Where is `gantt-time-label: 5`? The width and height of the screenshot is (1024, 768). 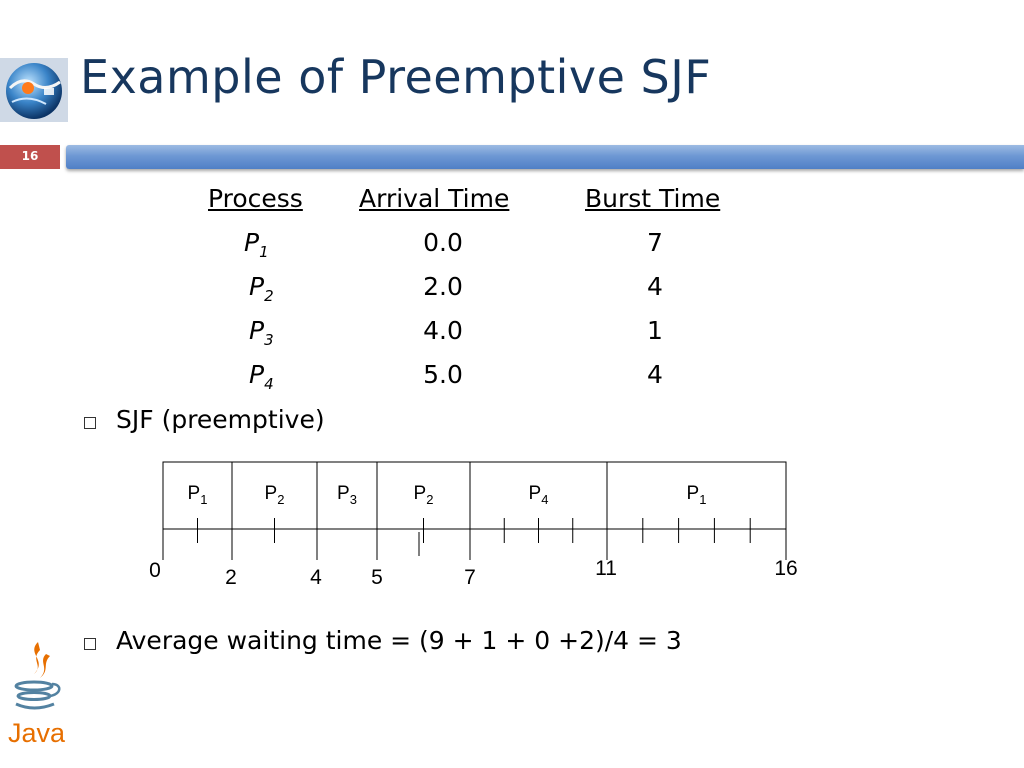 gantt-time-label: 5 is located at coordinates (377, 577).